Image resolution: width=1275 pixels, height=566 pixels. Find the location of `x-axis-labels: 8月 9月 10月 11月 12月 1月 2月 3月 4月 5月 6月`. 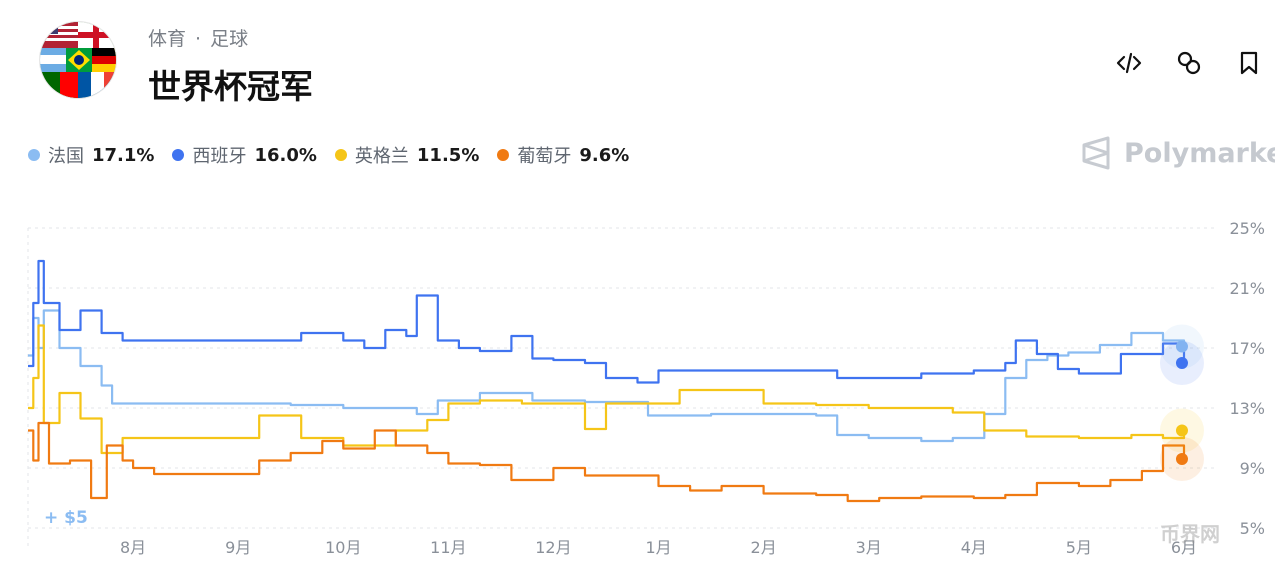

x-axis-labels: 8月 9月 10月 11月 12月 1月 2月 3月 4月 5月 6月 is located at coordinates (658, 547).